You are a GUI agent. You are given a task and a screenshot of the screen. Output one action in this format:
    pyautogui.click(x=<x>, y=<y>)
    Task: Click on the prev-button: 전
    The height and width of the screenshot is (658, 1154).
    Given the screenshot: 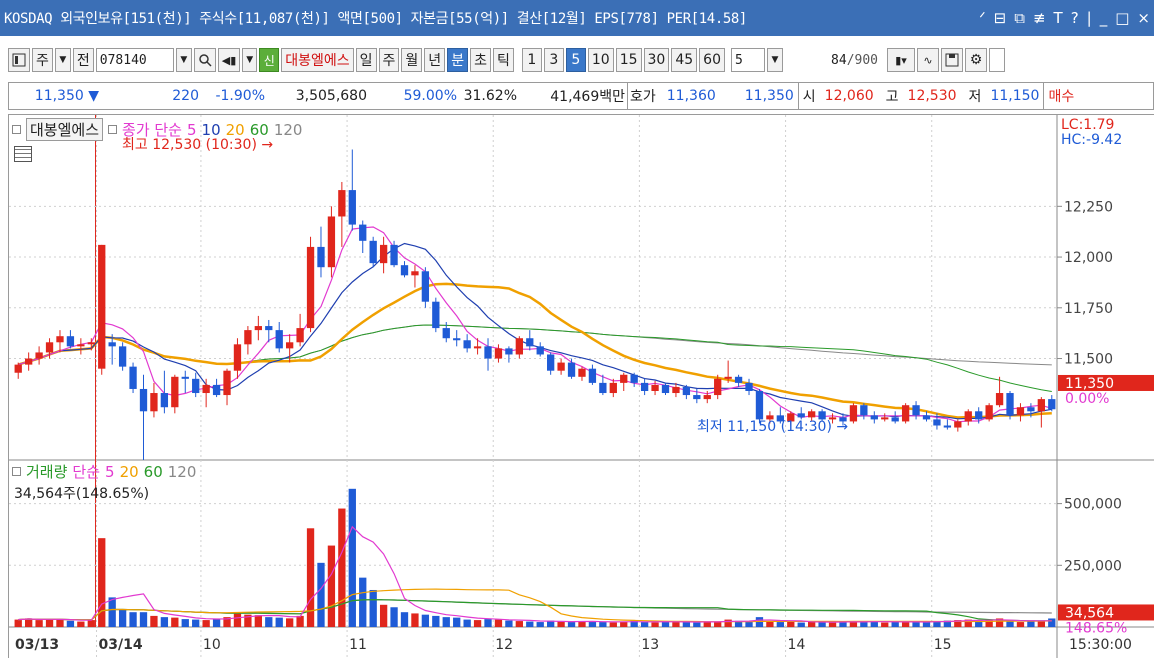 What is the action you would take?
    pyautogui.click(x=83, y=60)
    